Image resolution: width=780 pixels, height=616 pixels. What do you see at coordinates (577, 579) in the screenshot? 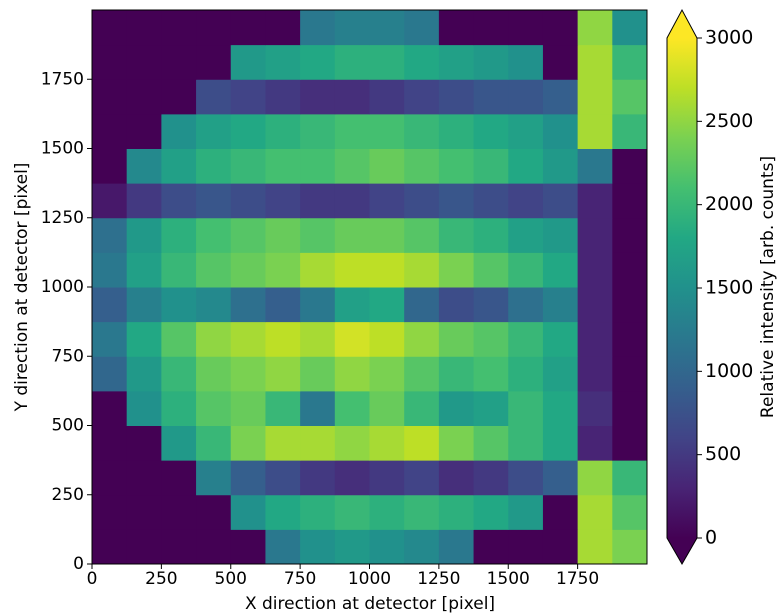
I see `x-tick-label: 1750` at bounding box center [577, 579].